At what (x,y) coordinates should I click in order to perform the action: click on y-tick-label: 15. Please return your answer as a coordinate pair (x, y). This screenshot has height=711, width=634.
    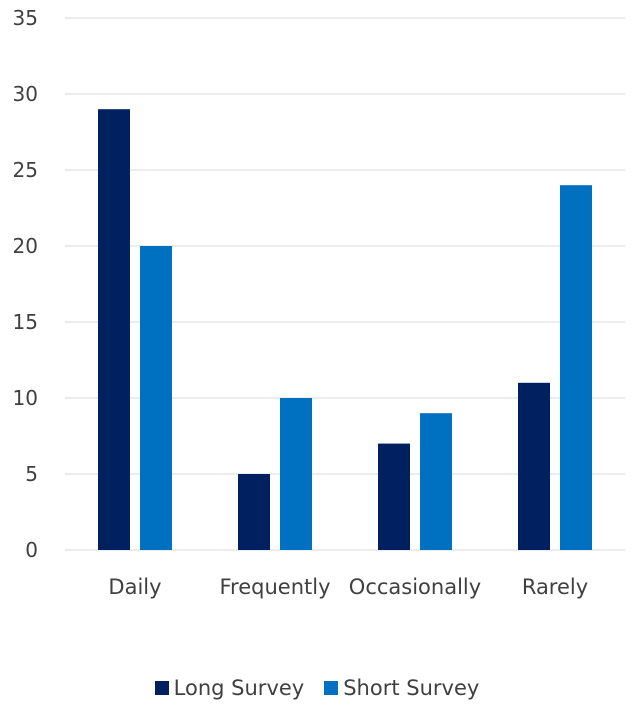
    Looking at the image, I should click on (25, 322).